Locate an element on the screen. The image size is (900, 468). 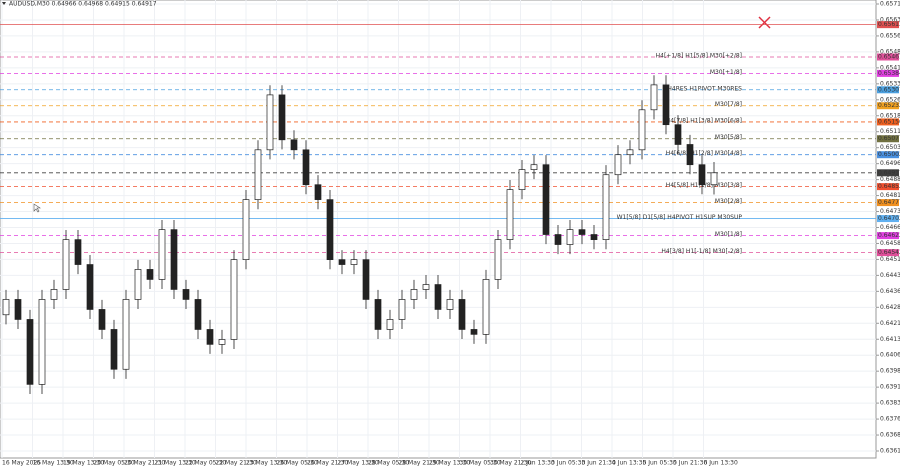
y-tick-label: 0.64585 is located at coordinates (890, 243).